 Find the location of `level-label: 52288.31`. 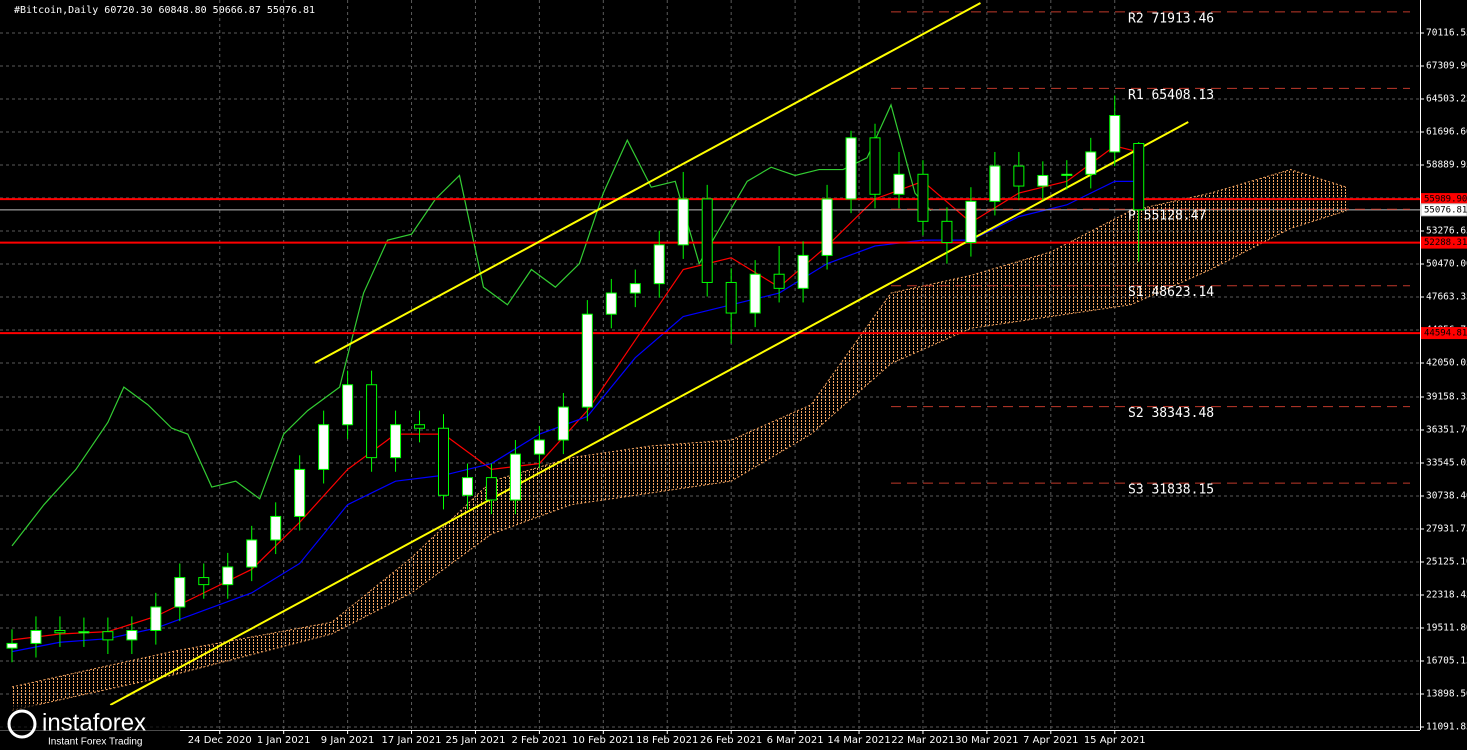

level-label: 52288.31 is located at coordinates (1445, 243).